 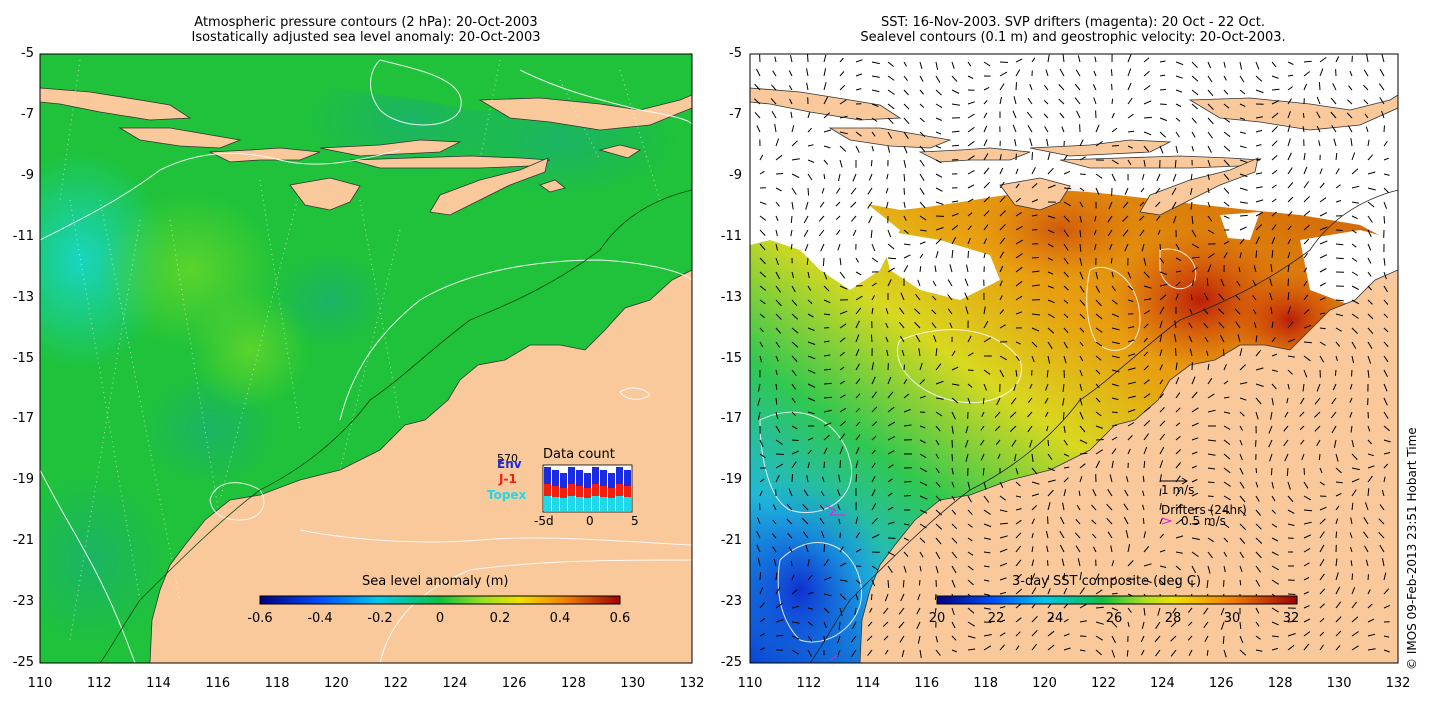 What do you see at coordinates (1339, 683) in the screenshot?
I see `lon-tick: 130` at bounding box center [1339, 683].